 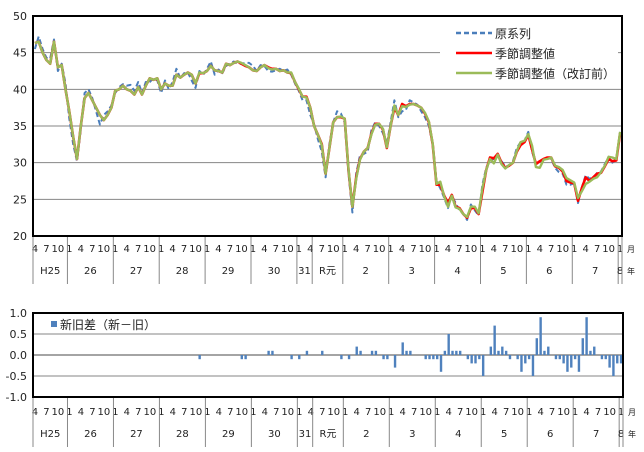 I want to click on y-tick-label: 30, so click(x=20, y=163).